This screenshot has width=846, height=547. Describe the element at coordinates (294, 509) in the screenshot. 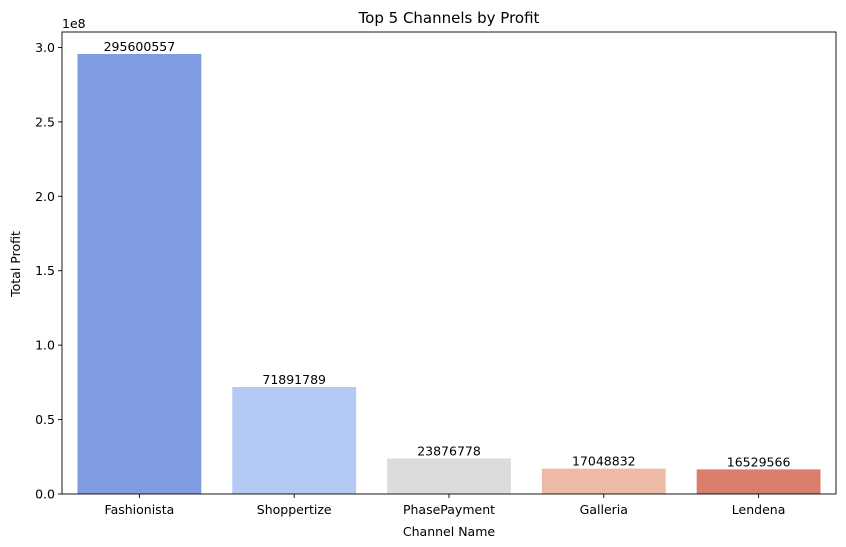

I see `x-tick-label-shoppertize: Shoppertize` at that location.